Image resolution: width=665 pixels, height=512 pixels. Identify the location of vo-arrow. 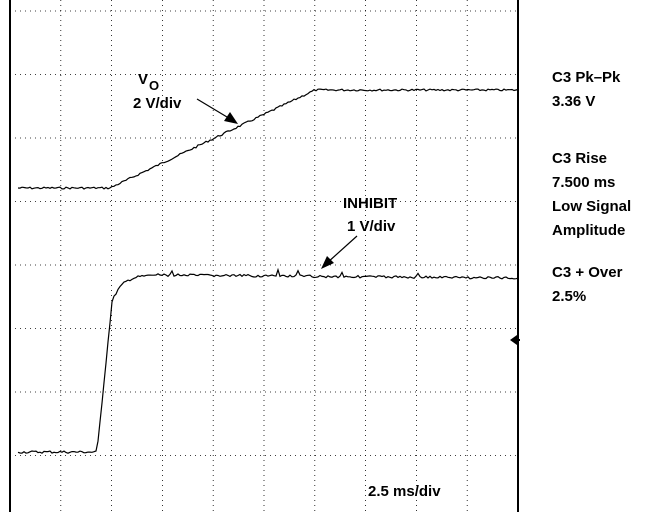
(214, 109).